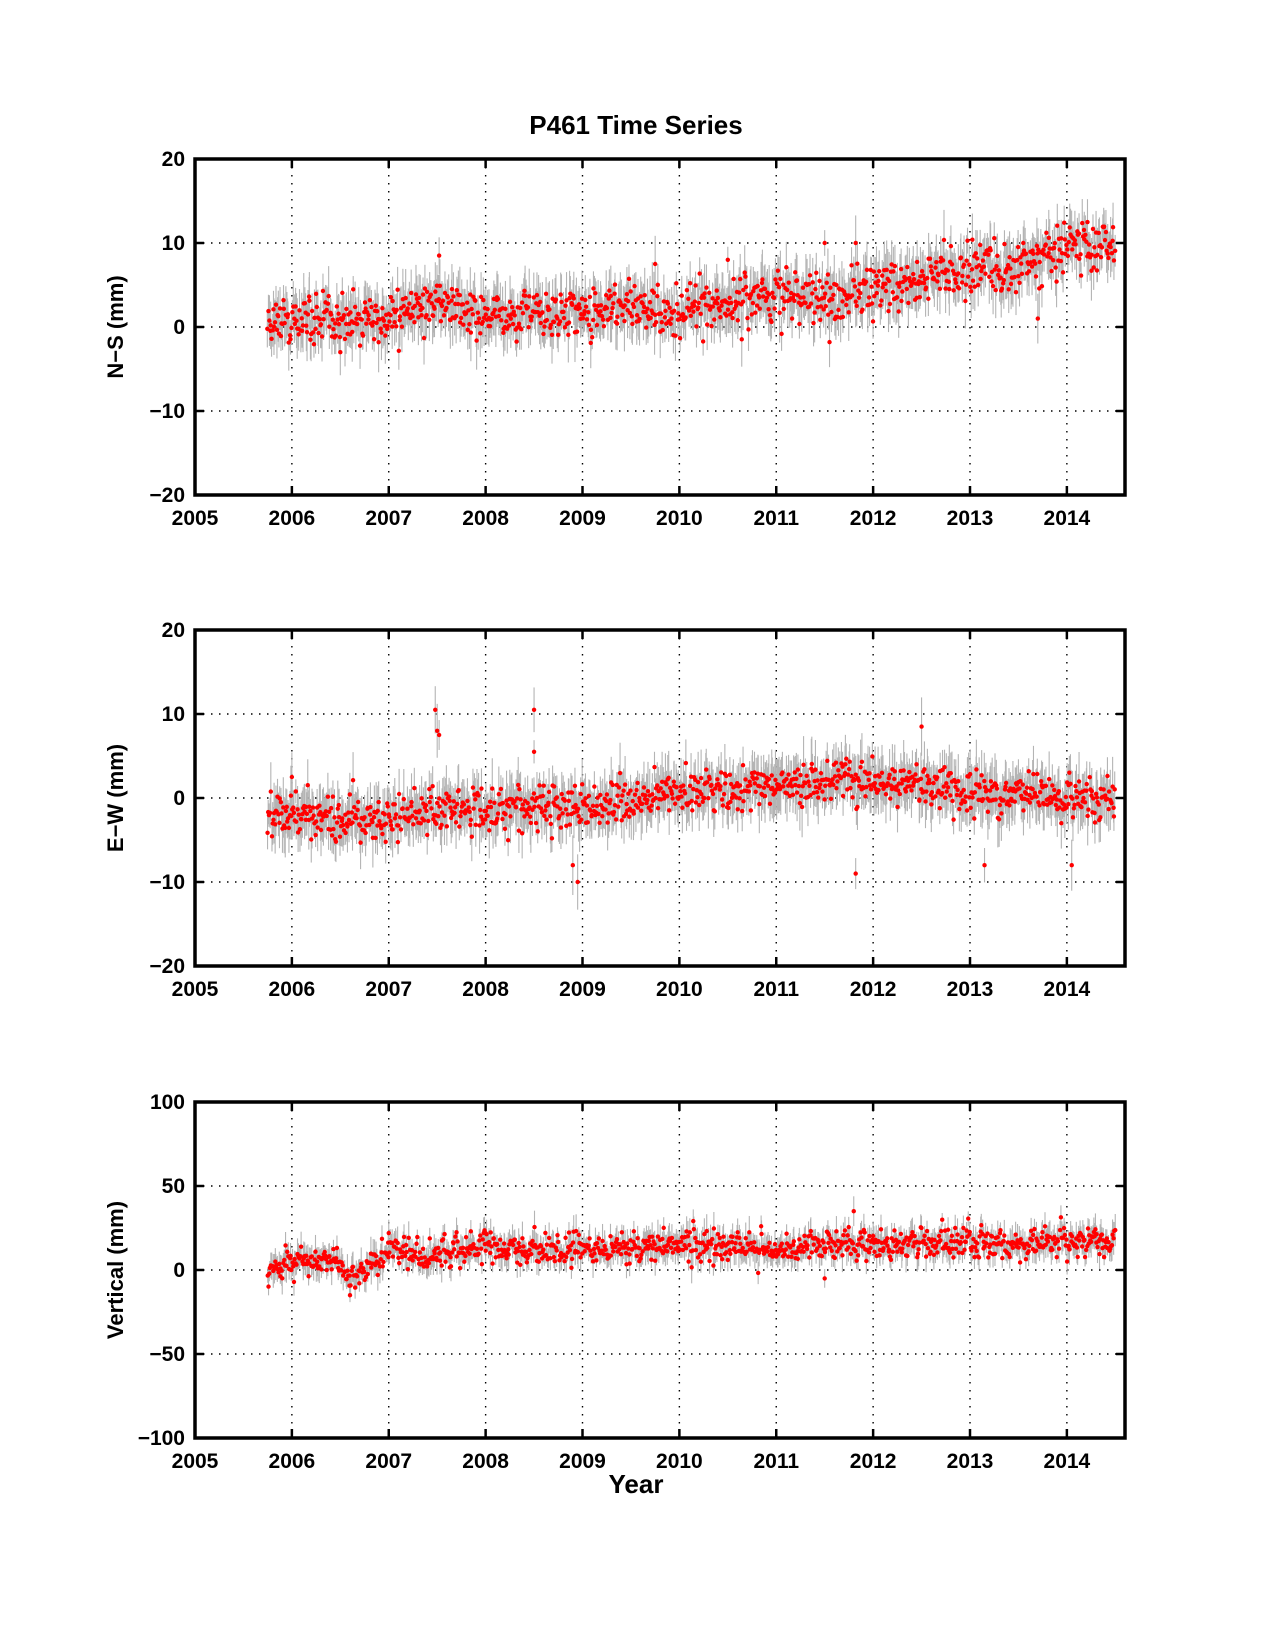  Describe the element at coordinates (388, 989) in the screenshot. I see `x-tick-label: 2007` at that location.